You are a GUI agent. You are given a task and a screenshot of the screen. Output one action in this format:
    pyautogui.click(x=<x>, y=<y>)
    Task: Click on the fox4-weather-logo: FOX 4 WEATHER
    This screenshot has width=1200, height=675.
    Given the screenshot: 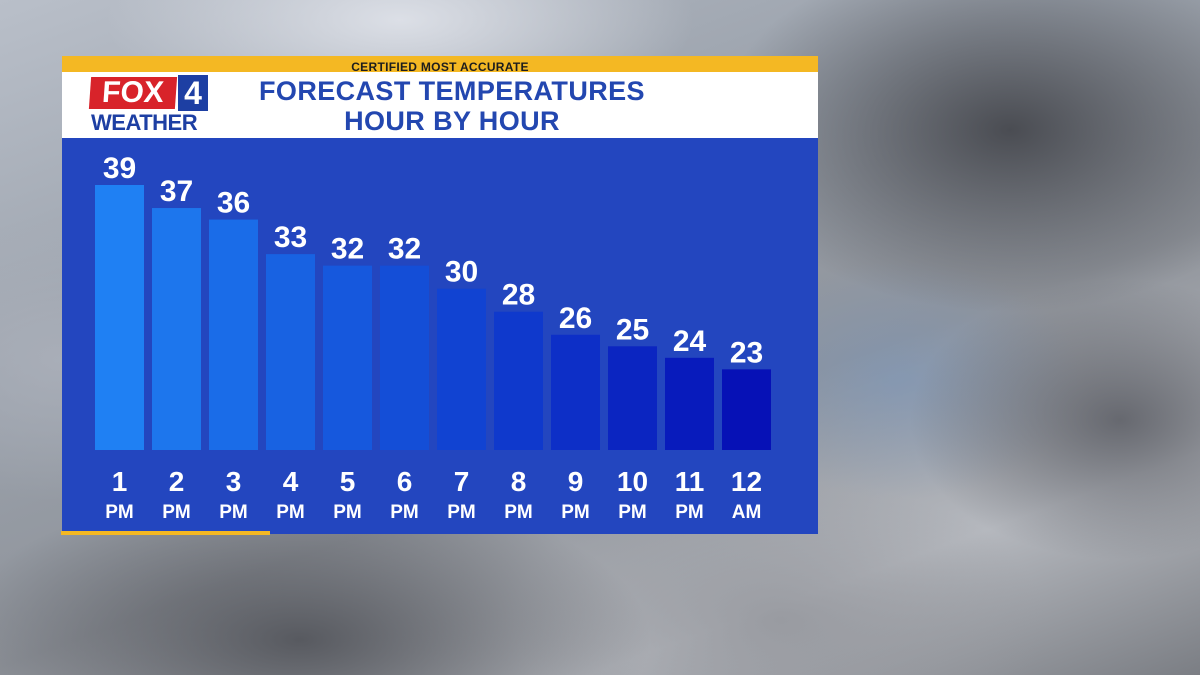 What is the action you would take?
    pyautogui.click(x=150, y=105)
    